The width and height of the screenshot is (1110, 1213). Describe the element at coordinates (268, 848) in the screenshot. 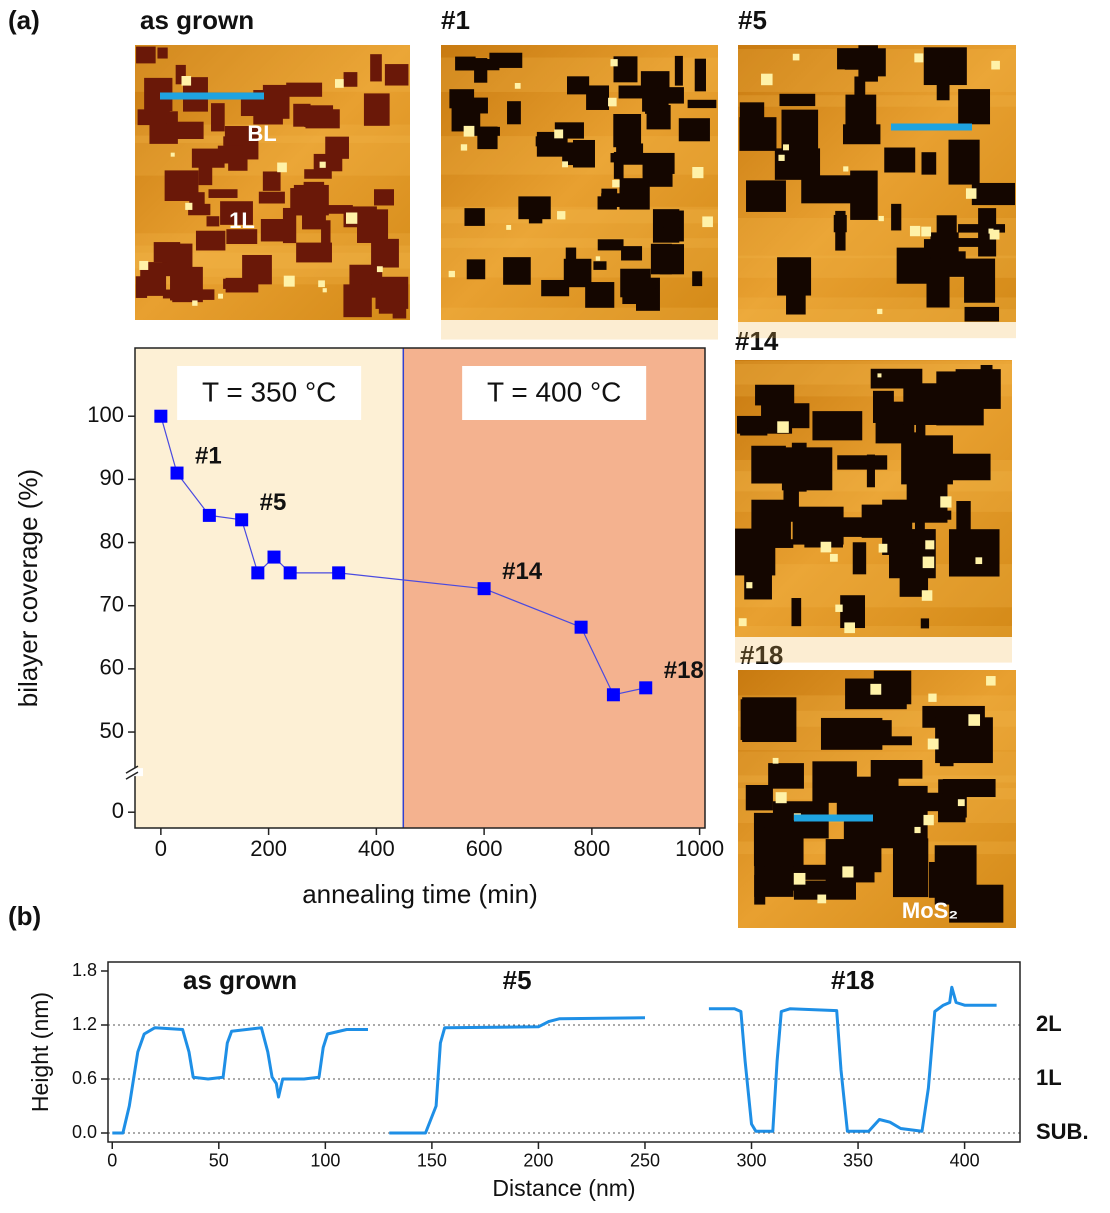

I see `x-tick-label: 200` at that location.